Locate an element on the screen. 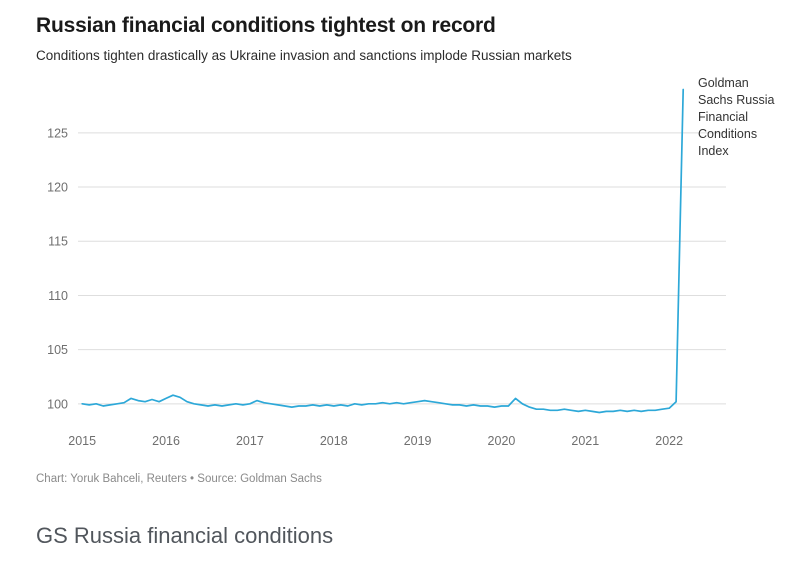  x-axis-tick-label: 2021 is located at coordinates (585, 441).